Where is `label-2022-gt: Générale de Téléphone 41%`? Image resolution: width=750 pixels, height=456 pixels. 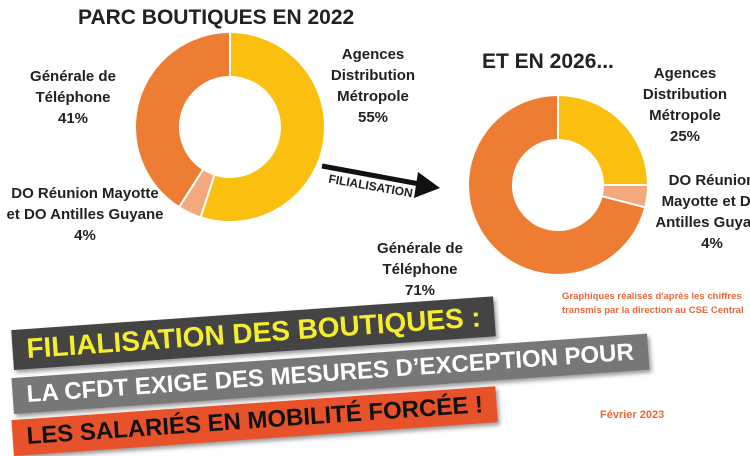 label-2022-gt: Générale de Téléphone 41% is located at coordinates (73, 97).